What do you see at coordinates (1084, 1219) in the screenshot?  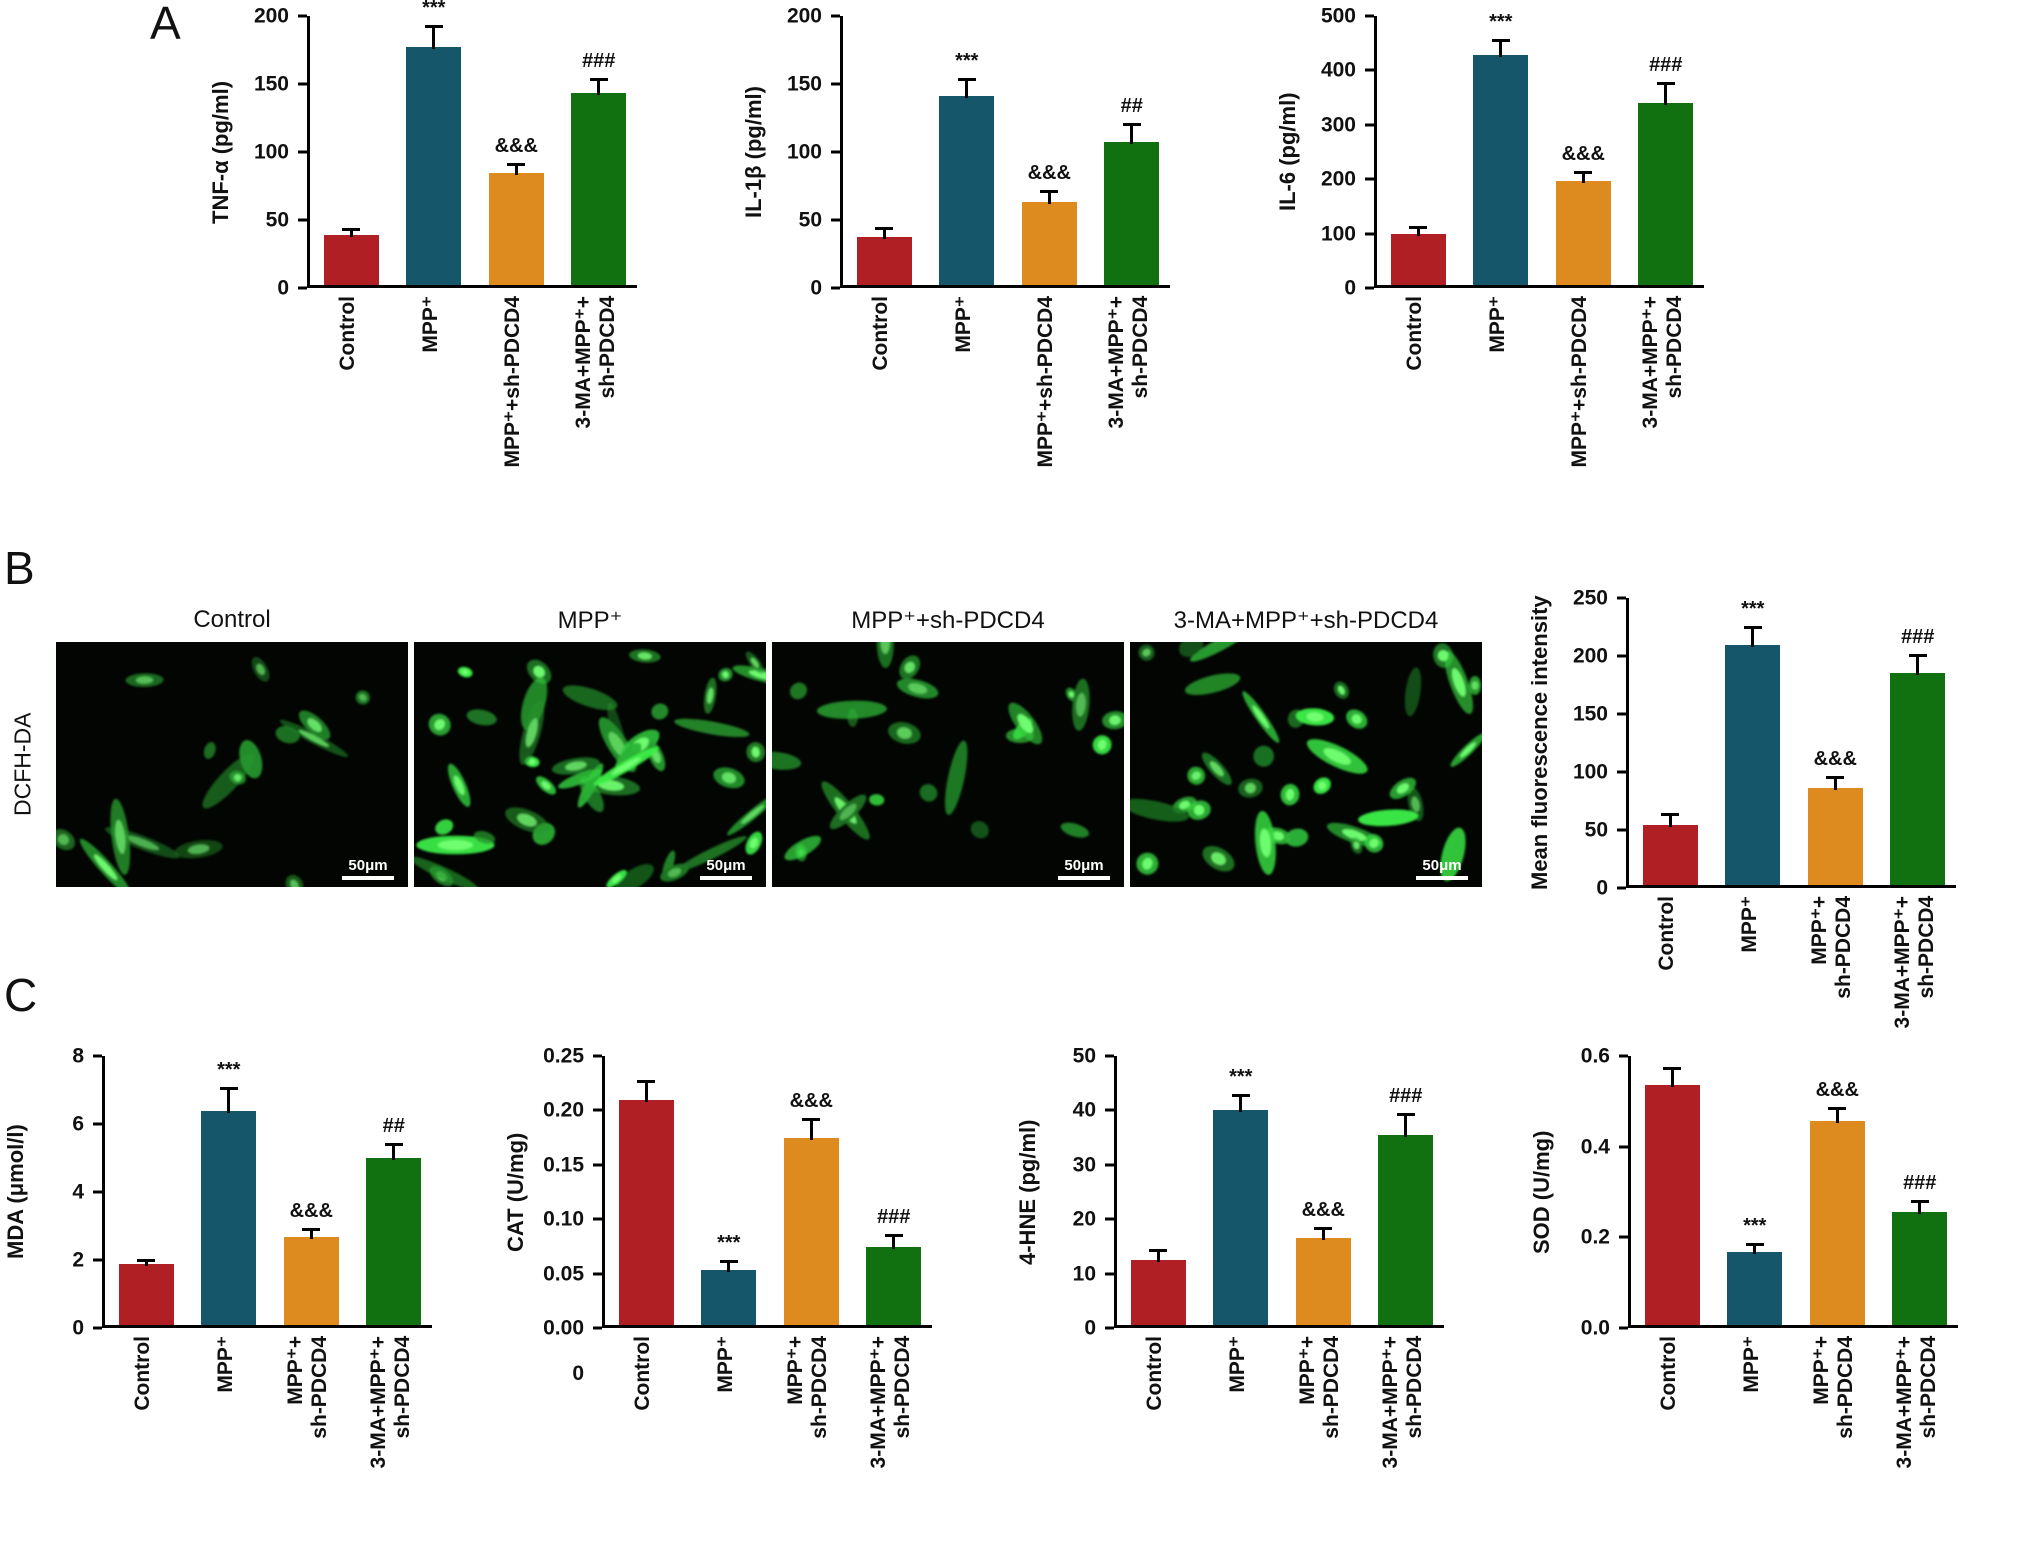 I see `y-tick-label: 20` at bounding box center [1084, 1219].